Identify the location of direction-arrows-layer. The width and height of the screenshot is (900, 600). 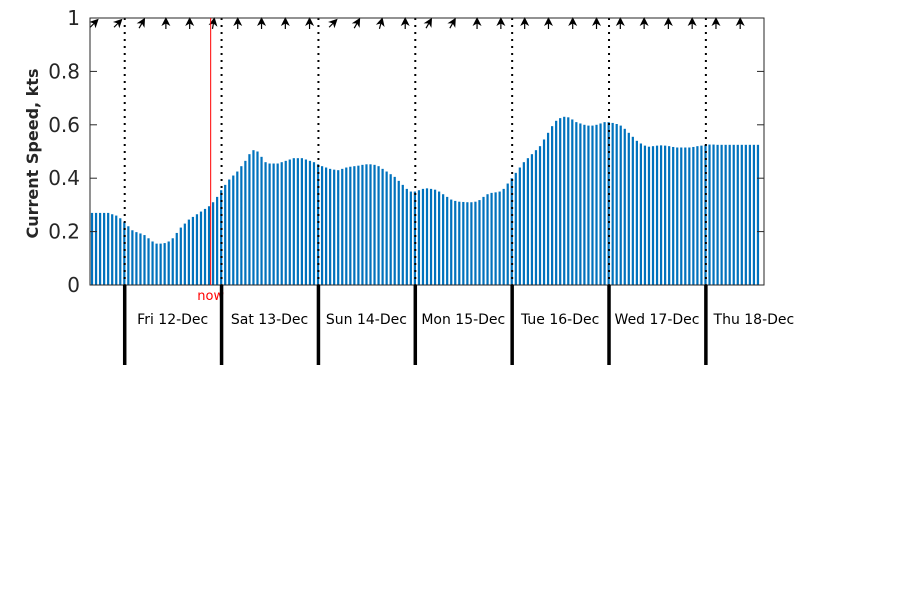
(417, 23).